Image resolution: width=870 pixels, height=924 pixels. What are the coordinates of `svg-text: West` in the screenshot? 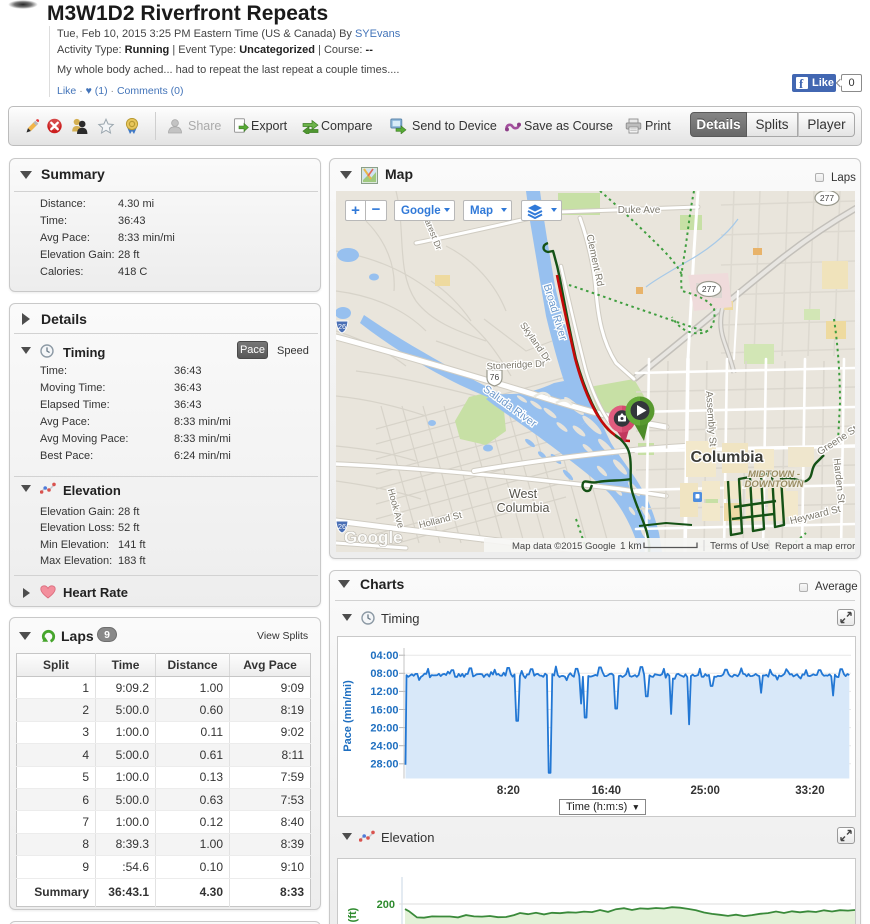 It's located at (523, 494).